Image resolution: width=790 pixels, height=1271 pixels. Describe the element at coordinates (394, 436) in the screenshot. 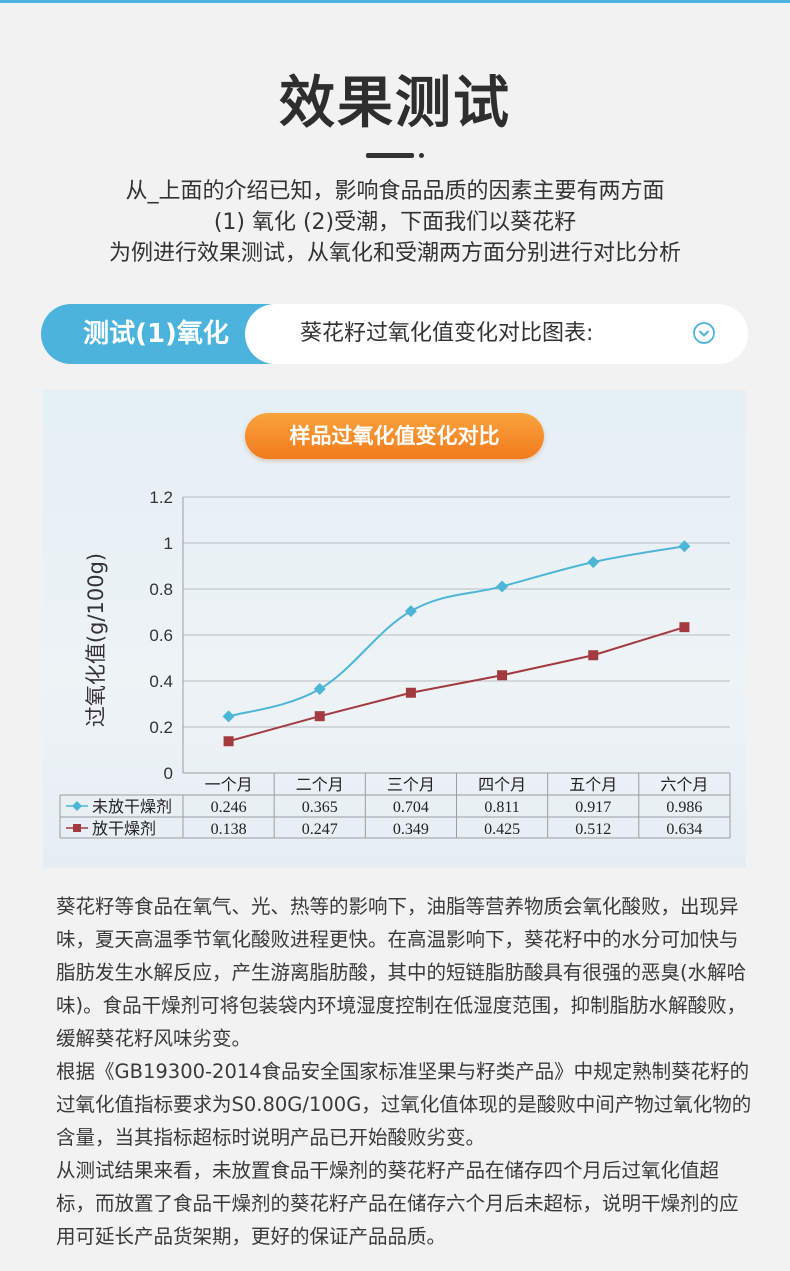

I see `chart-title: 样品过氧化值变化对比` at that location.